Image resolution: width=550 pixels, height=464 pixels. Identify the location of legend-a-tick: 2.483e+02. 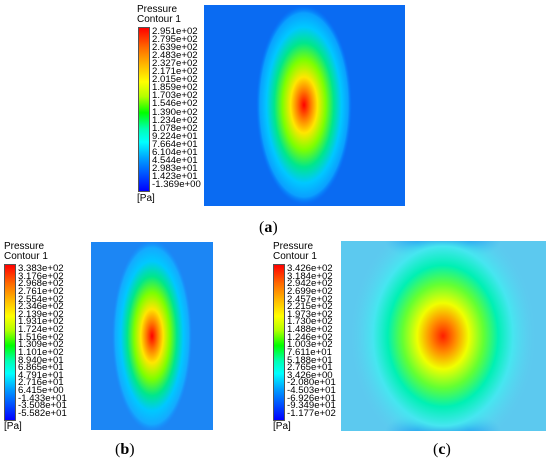
(175, 56).